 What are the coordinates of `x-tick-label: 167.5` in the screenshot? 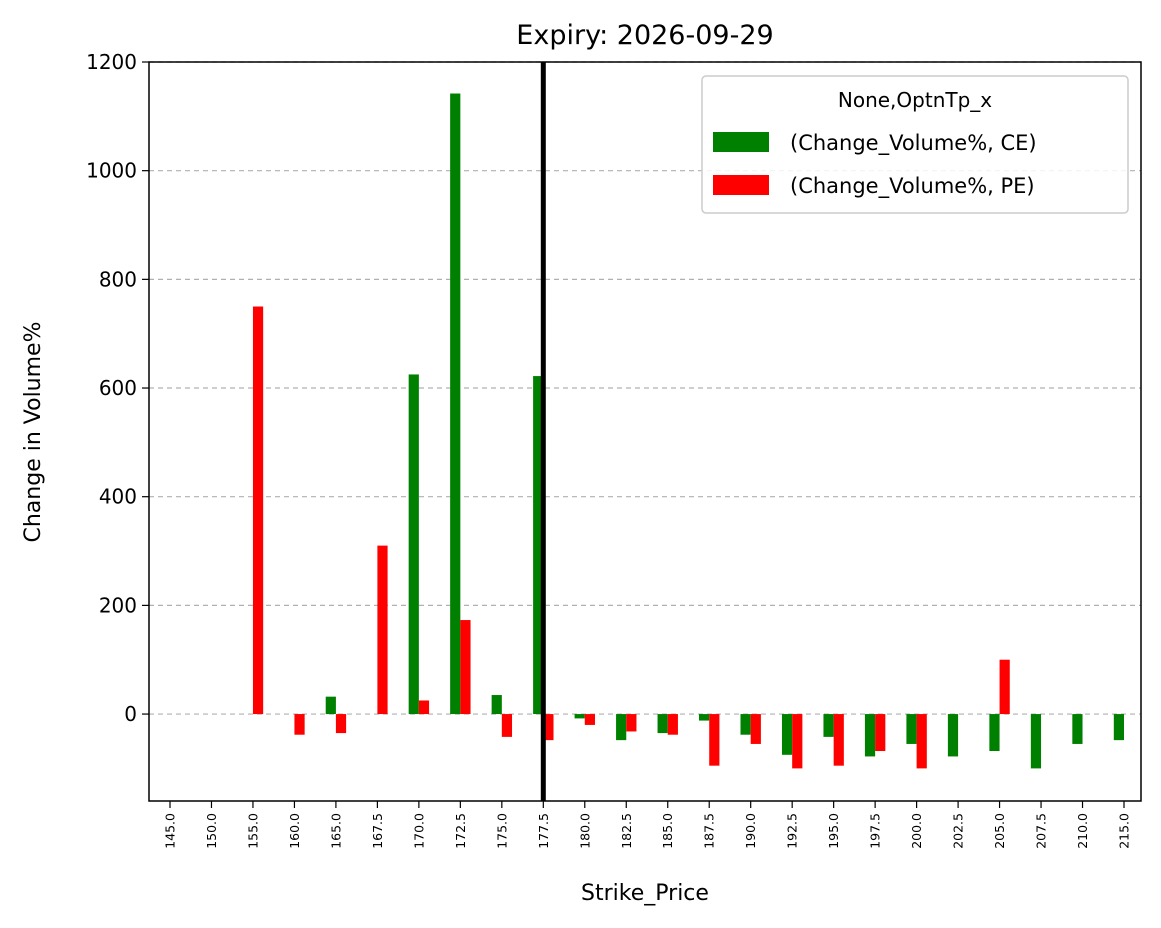 It's located at (377, 831).